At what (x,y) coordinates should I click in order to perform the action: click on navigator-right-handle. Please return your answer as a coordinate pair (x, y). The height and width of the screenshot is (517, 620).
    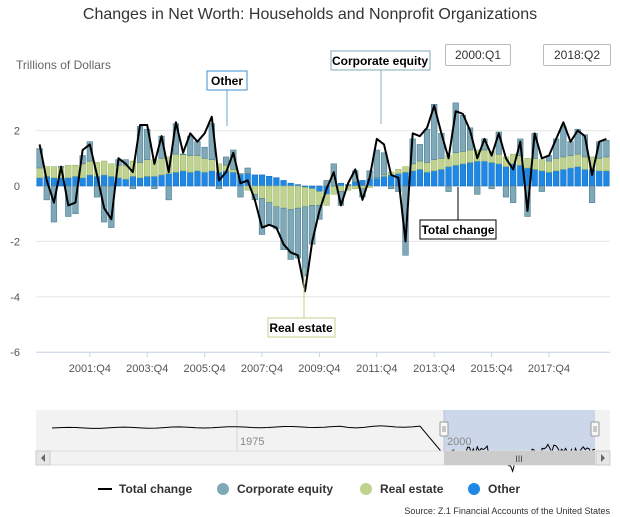
    Looking at the image, I should click on (595, 429).